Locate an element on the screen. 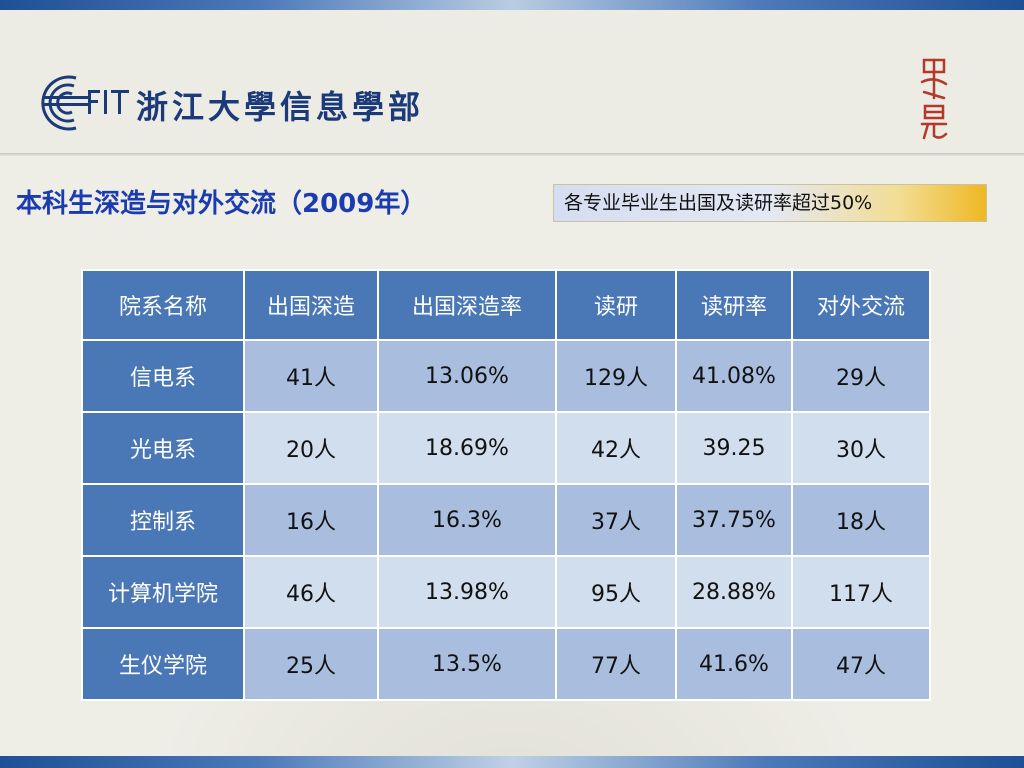 The width and height of the screenshot is (1024, 768). highlight-note: 各专业毕业生出国及读研率超过50% is located at coordinates (770, 203).